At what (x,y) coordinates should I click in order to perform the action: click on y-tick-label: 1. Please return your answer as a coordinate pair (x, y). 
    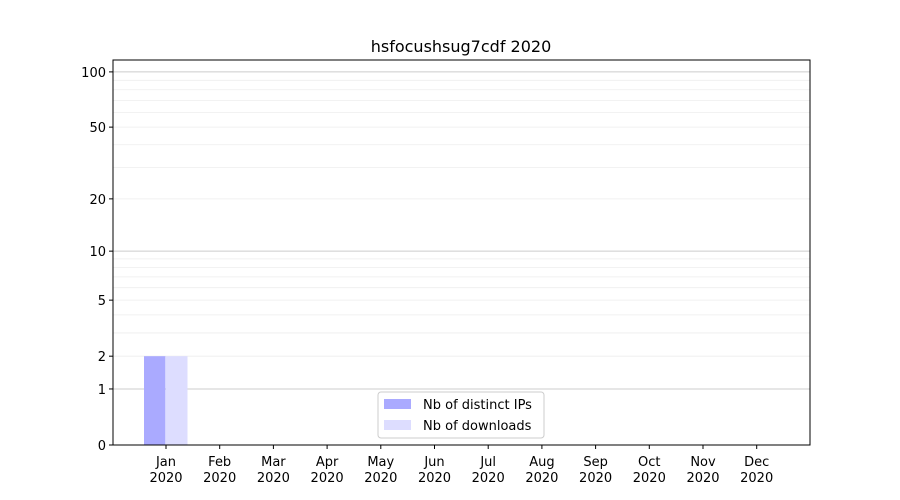
    Looking at the image, I should click on (102, 390).